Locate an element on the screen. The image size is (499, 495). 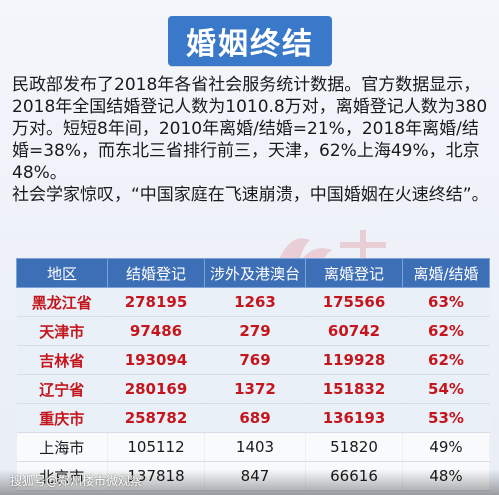
cell-ratio: 63% is located at coordinates (446, 302).